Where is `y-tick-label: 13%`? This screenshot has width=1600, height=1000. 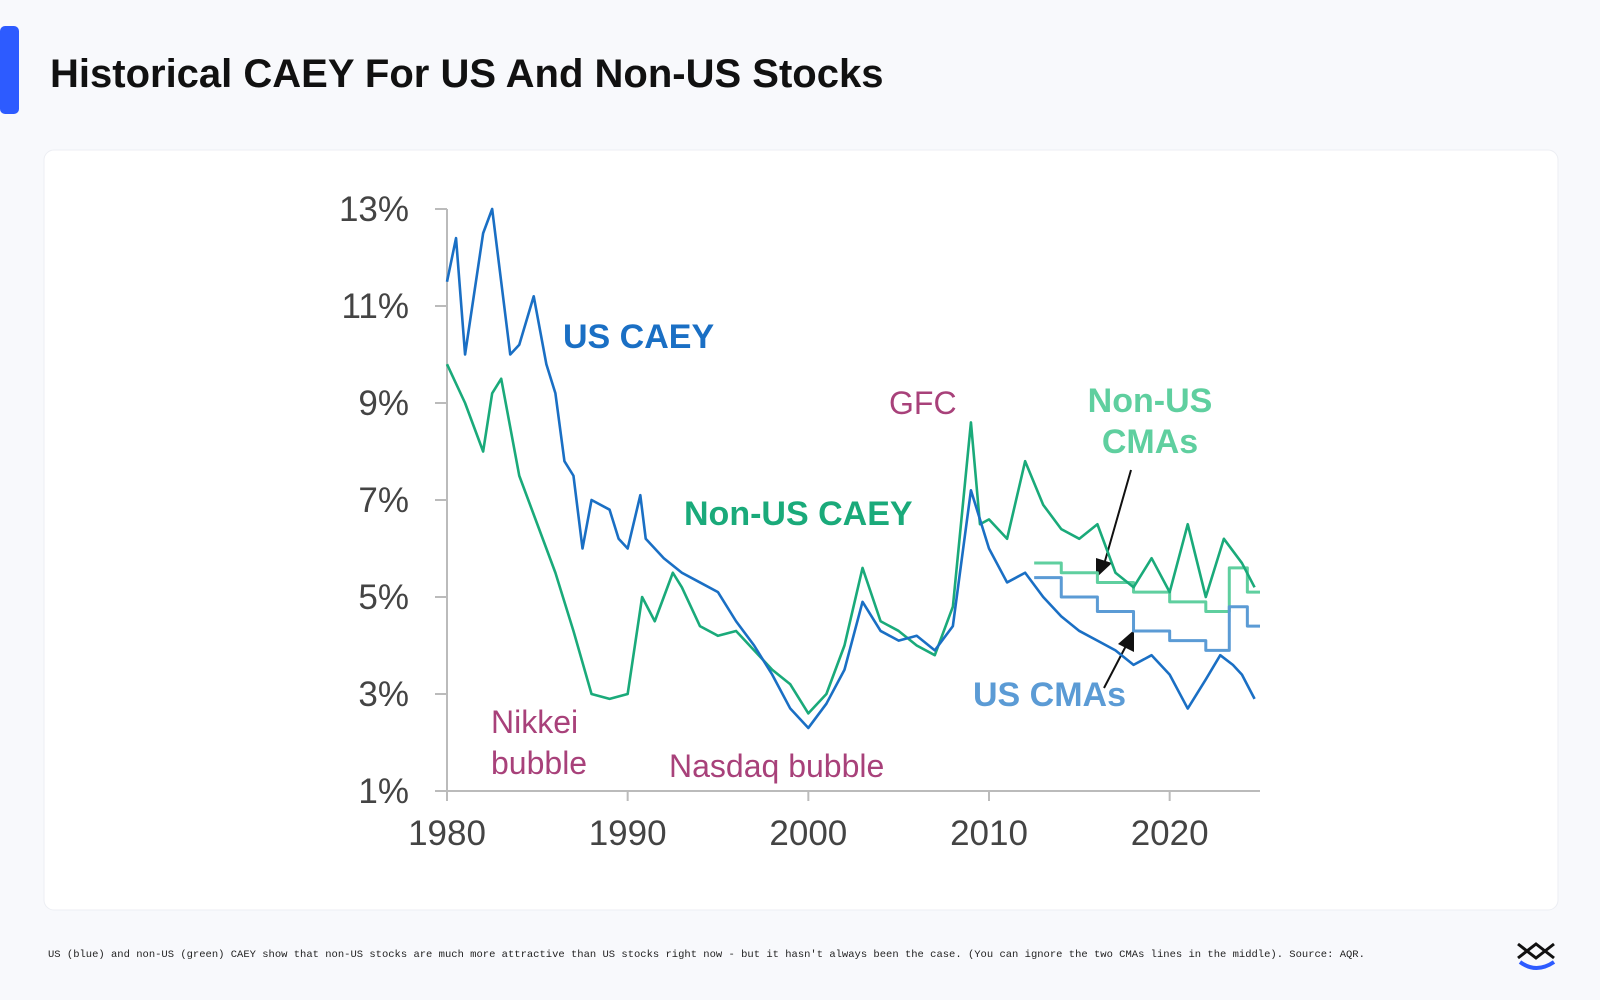 y-tick-label: 13% is located at coordinates (374, 209).